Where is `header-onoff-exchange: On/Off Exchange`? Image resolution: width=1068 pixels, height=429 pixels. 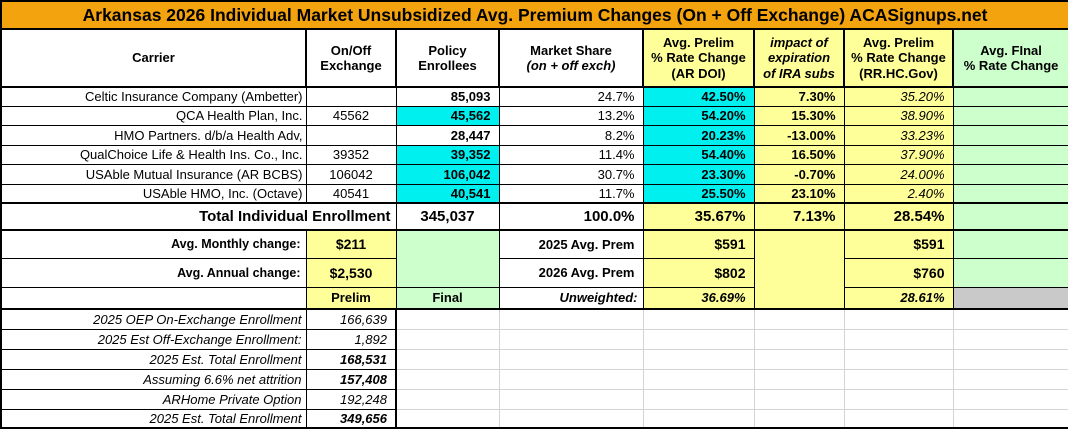
header-onoff-exchange: On/Off Exchange is located at coordinates (351, 58).